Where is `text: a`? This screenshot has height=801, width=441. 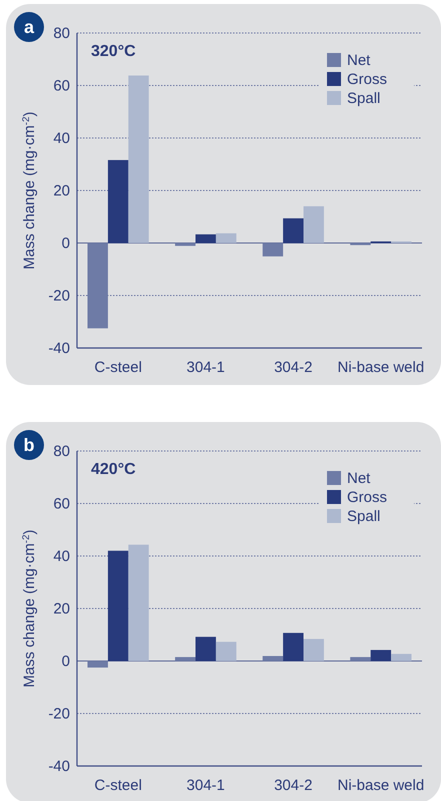
text: a is located at coordinates (29, 27).